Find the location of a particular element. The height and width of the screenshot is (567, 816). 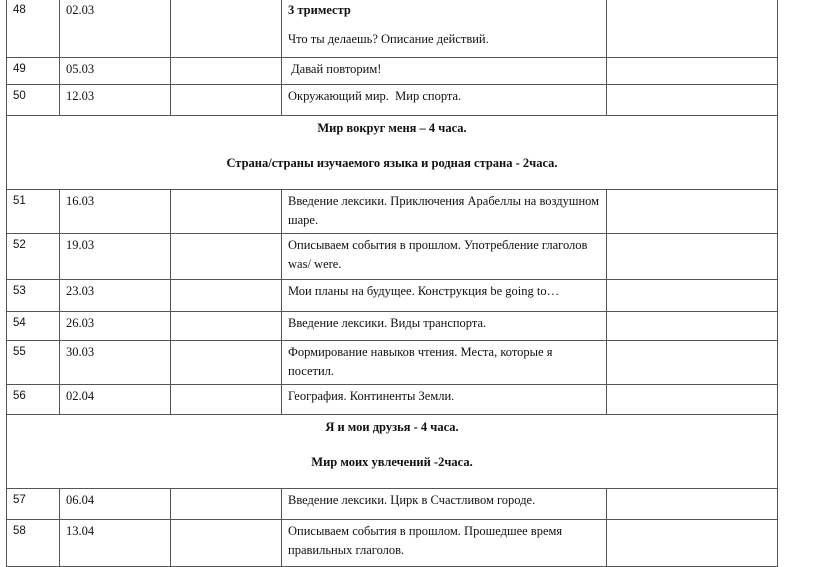

table-row: 56 02.04 География. Континенты Земли. is located at coordinates (392, 399).